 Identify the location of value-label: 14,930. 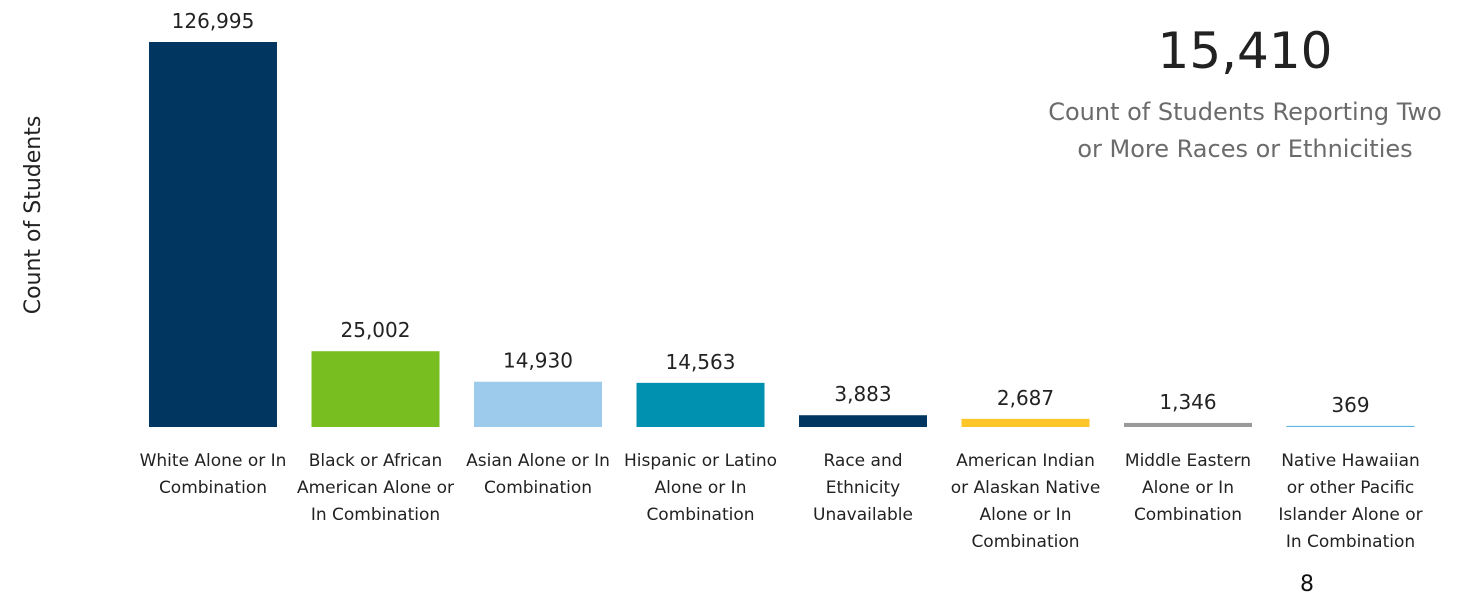
(538, 361).